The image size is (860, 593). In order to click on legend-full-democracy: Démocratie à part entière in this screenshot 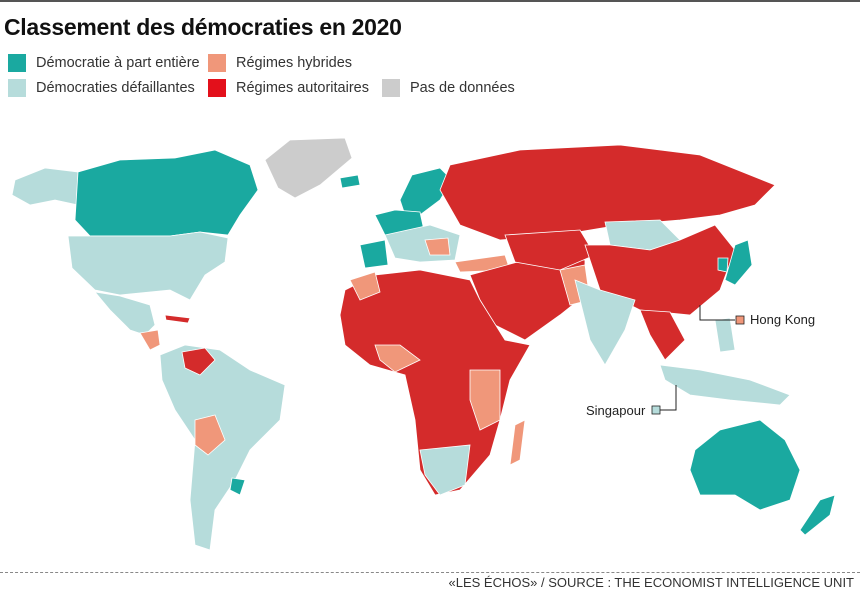, I will do `click(104, 63)`.